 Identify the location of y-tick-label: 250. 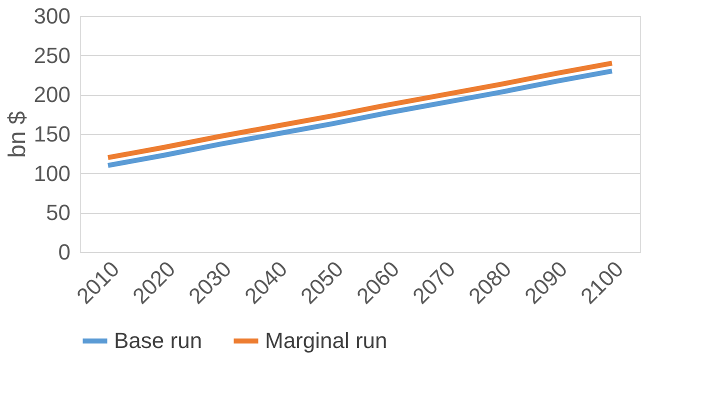
(52, 55).